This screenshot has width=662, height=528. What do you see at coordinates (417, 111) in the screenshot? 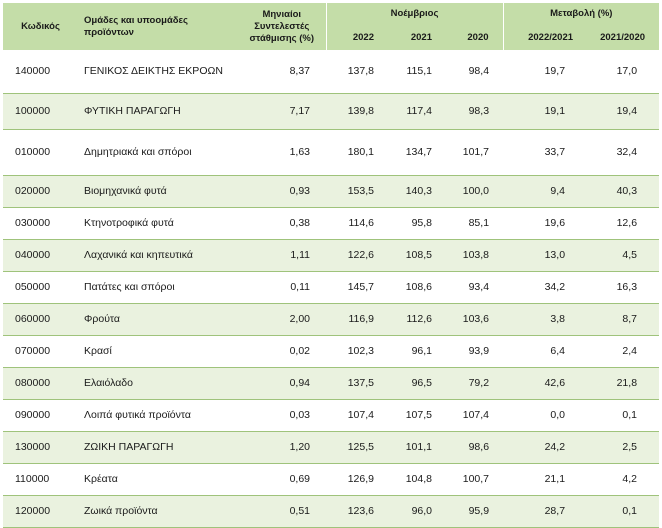
I see `row-value-2021: 117,4` at bounding box center [417, 111].